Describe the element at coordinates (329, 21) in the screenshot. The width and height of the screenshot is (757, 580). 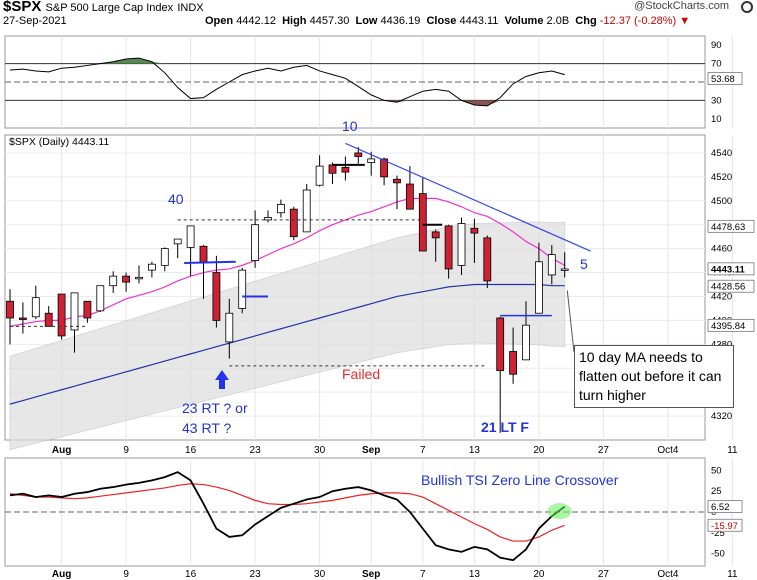
I see `high-value: 4457.30` at that location.